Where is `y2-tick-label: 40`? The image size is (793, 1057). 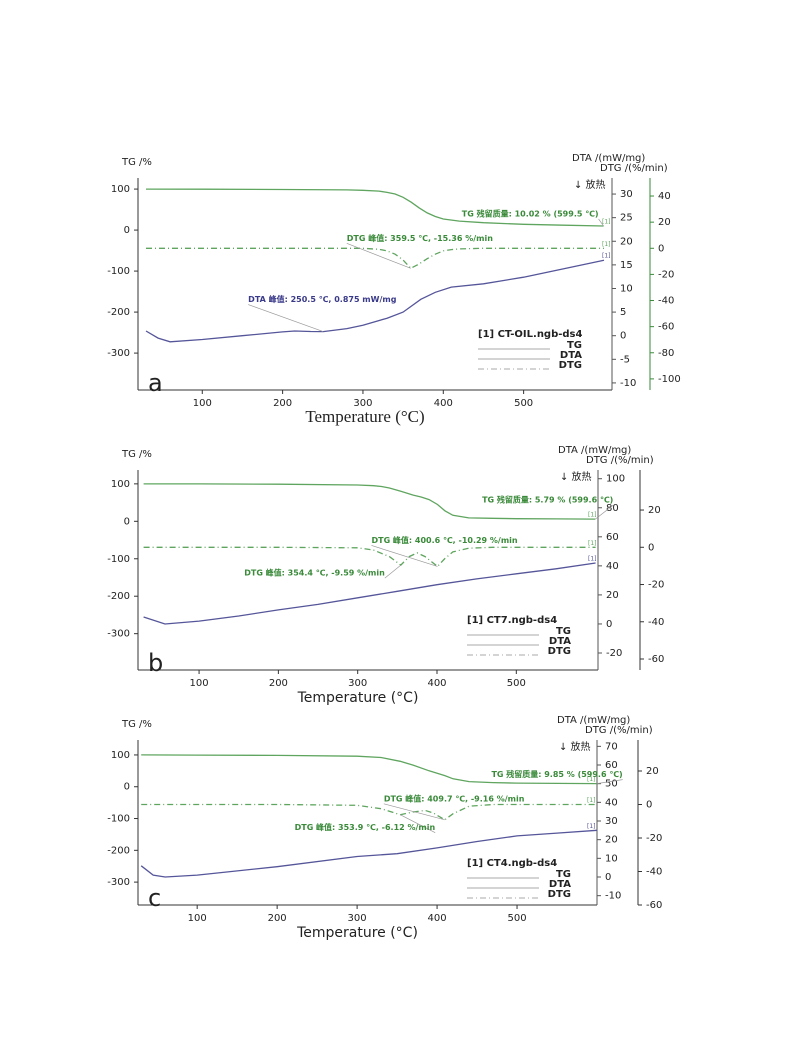
y2-tick-label: 40 is located at coordinates (612, 566).